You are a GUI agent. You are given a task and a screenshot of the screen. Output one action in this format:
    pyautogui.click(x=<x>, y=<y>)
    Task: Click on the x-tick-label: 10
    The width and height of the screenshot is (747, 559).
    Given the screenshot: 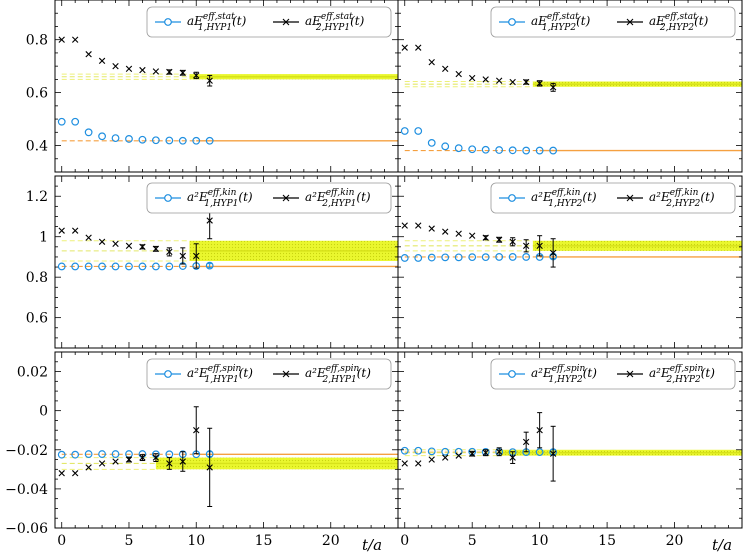 What is the action you would take?
    pyautogui.click(x=540, y=541)
    